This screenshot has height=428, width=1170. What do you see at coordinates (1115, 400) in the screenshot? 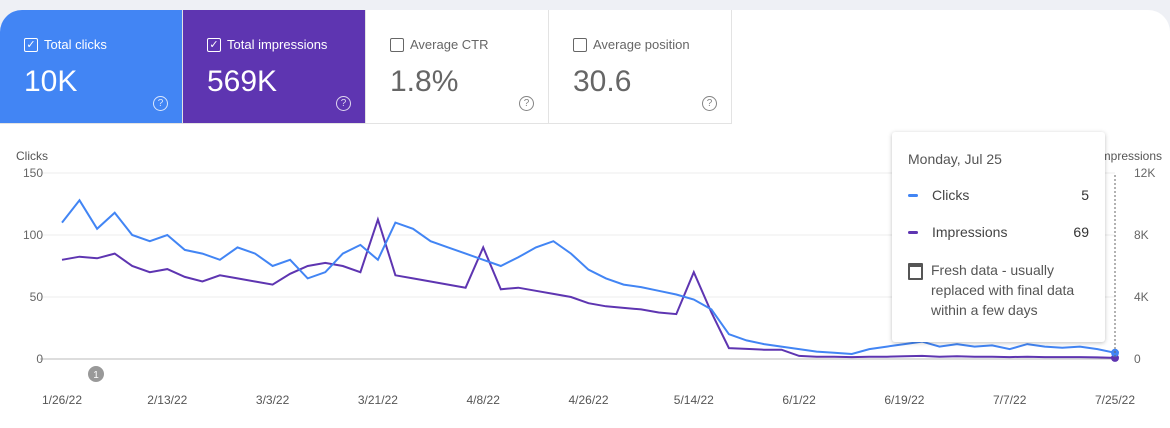
I see `x-tick-label: 7/25/22` at bounding box center [1115, 400].